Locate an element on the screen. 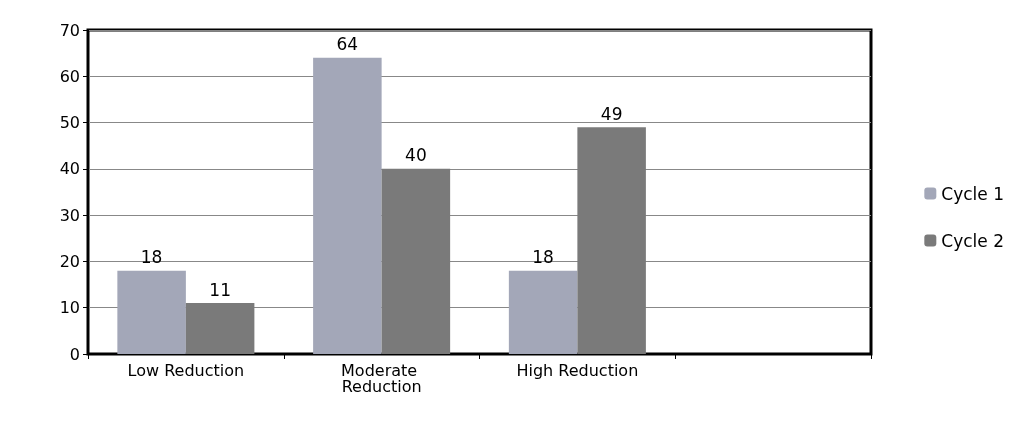 This screenshot has width=1019, height=434. y-tick-label: 40 is located at coordinates (69, 169).